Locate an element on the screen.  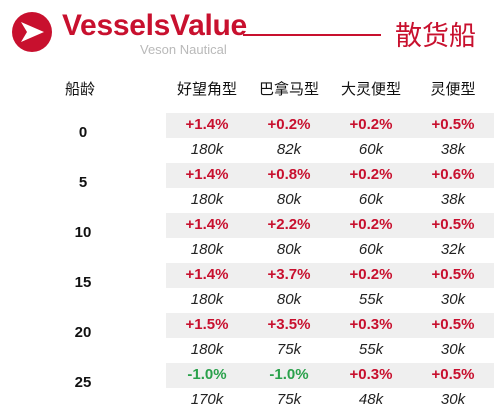
table-row: +1.5% 180k +3.5% 75k +0.3% 55k +0.5% 30k is located at coordinates (330, 338).